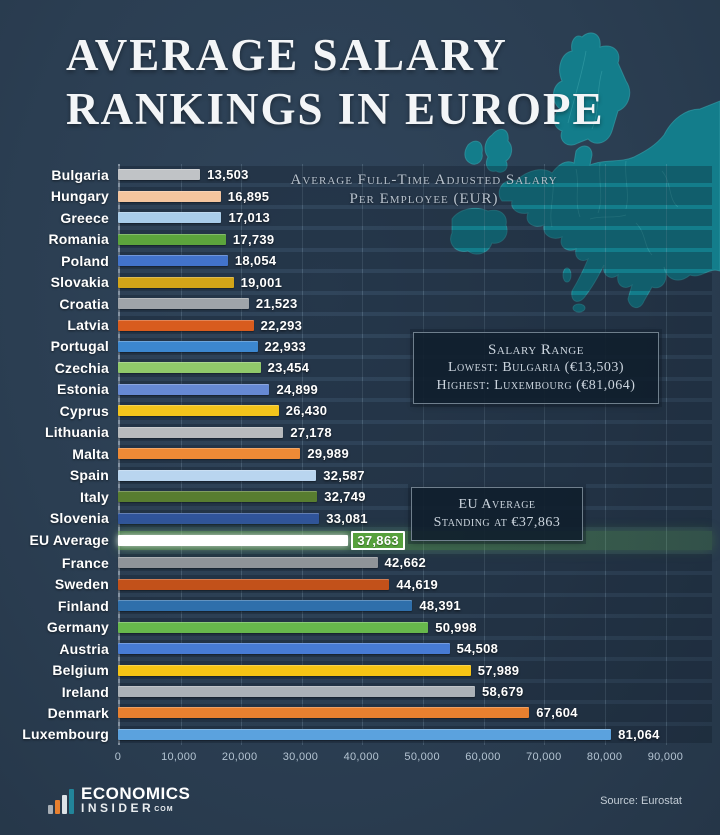  Describe the element at coordinates (378, 540) in the screenshot. I see `value-label: 37,863` at that location.